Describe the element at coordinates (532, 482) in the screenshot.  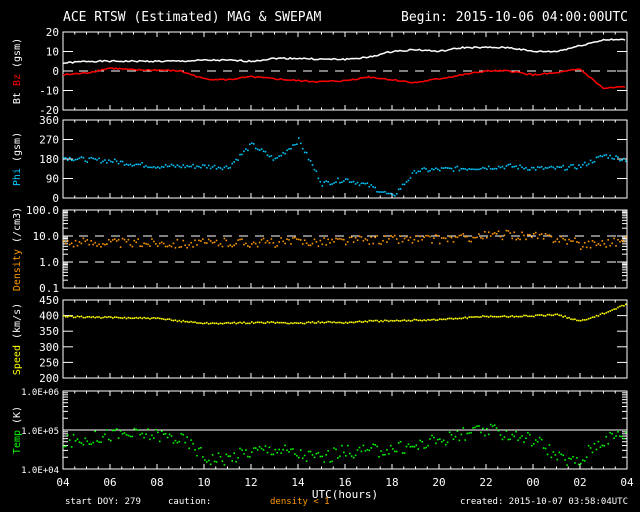
I see `x-tick-label: 00` at that location.